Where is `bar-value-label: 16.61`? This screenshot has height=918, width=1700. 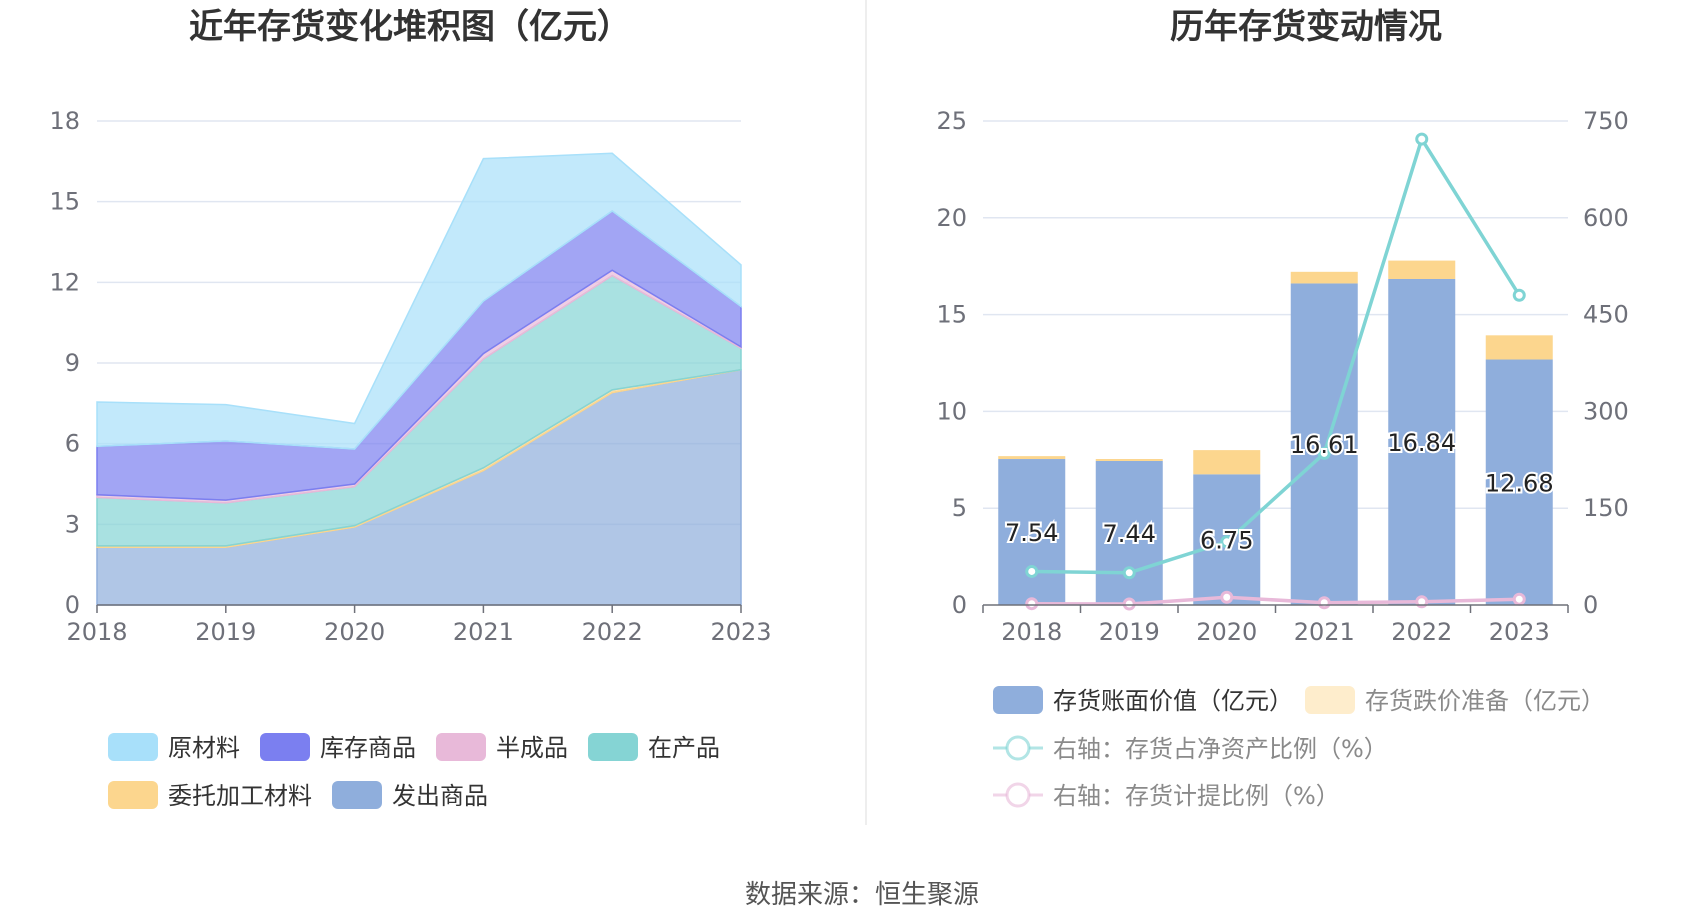 bar-value-label: 16.61 is located at coordinates (1324, 445).